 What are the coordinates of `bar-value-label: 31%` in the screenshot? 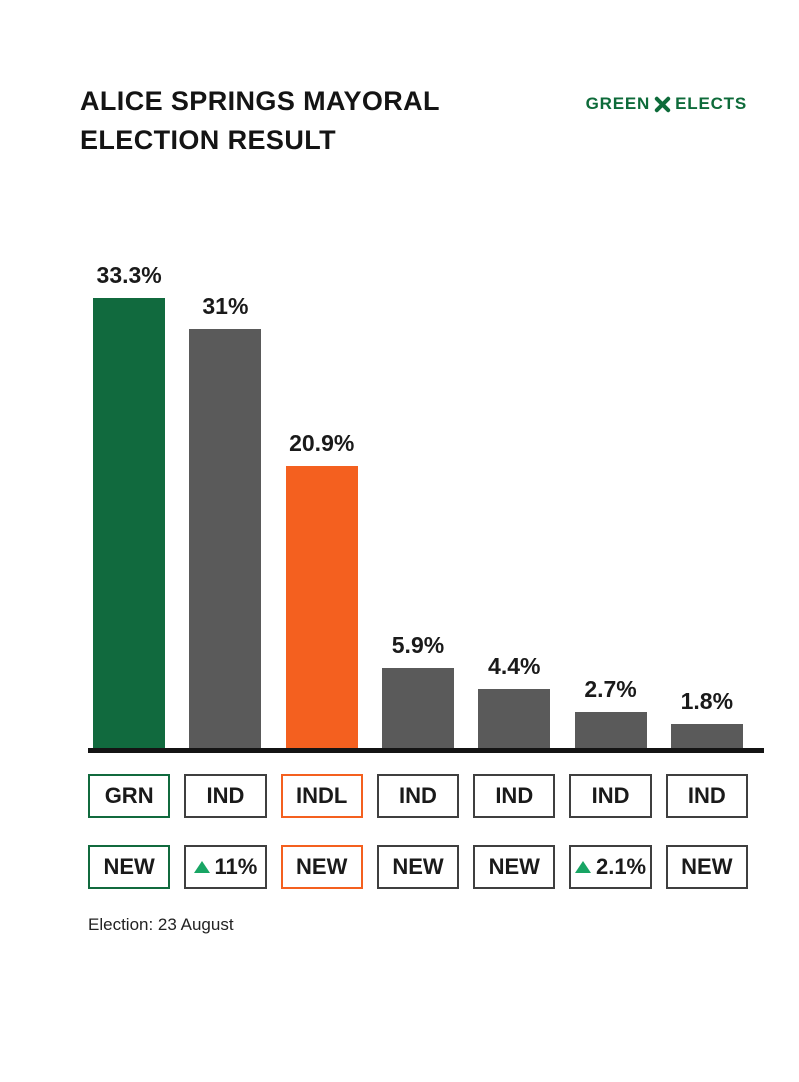 It's located at (225, 306).